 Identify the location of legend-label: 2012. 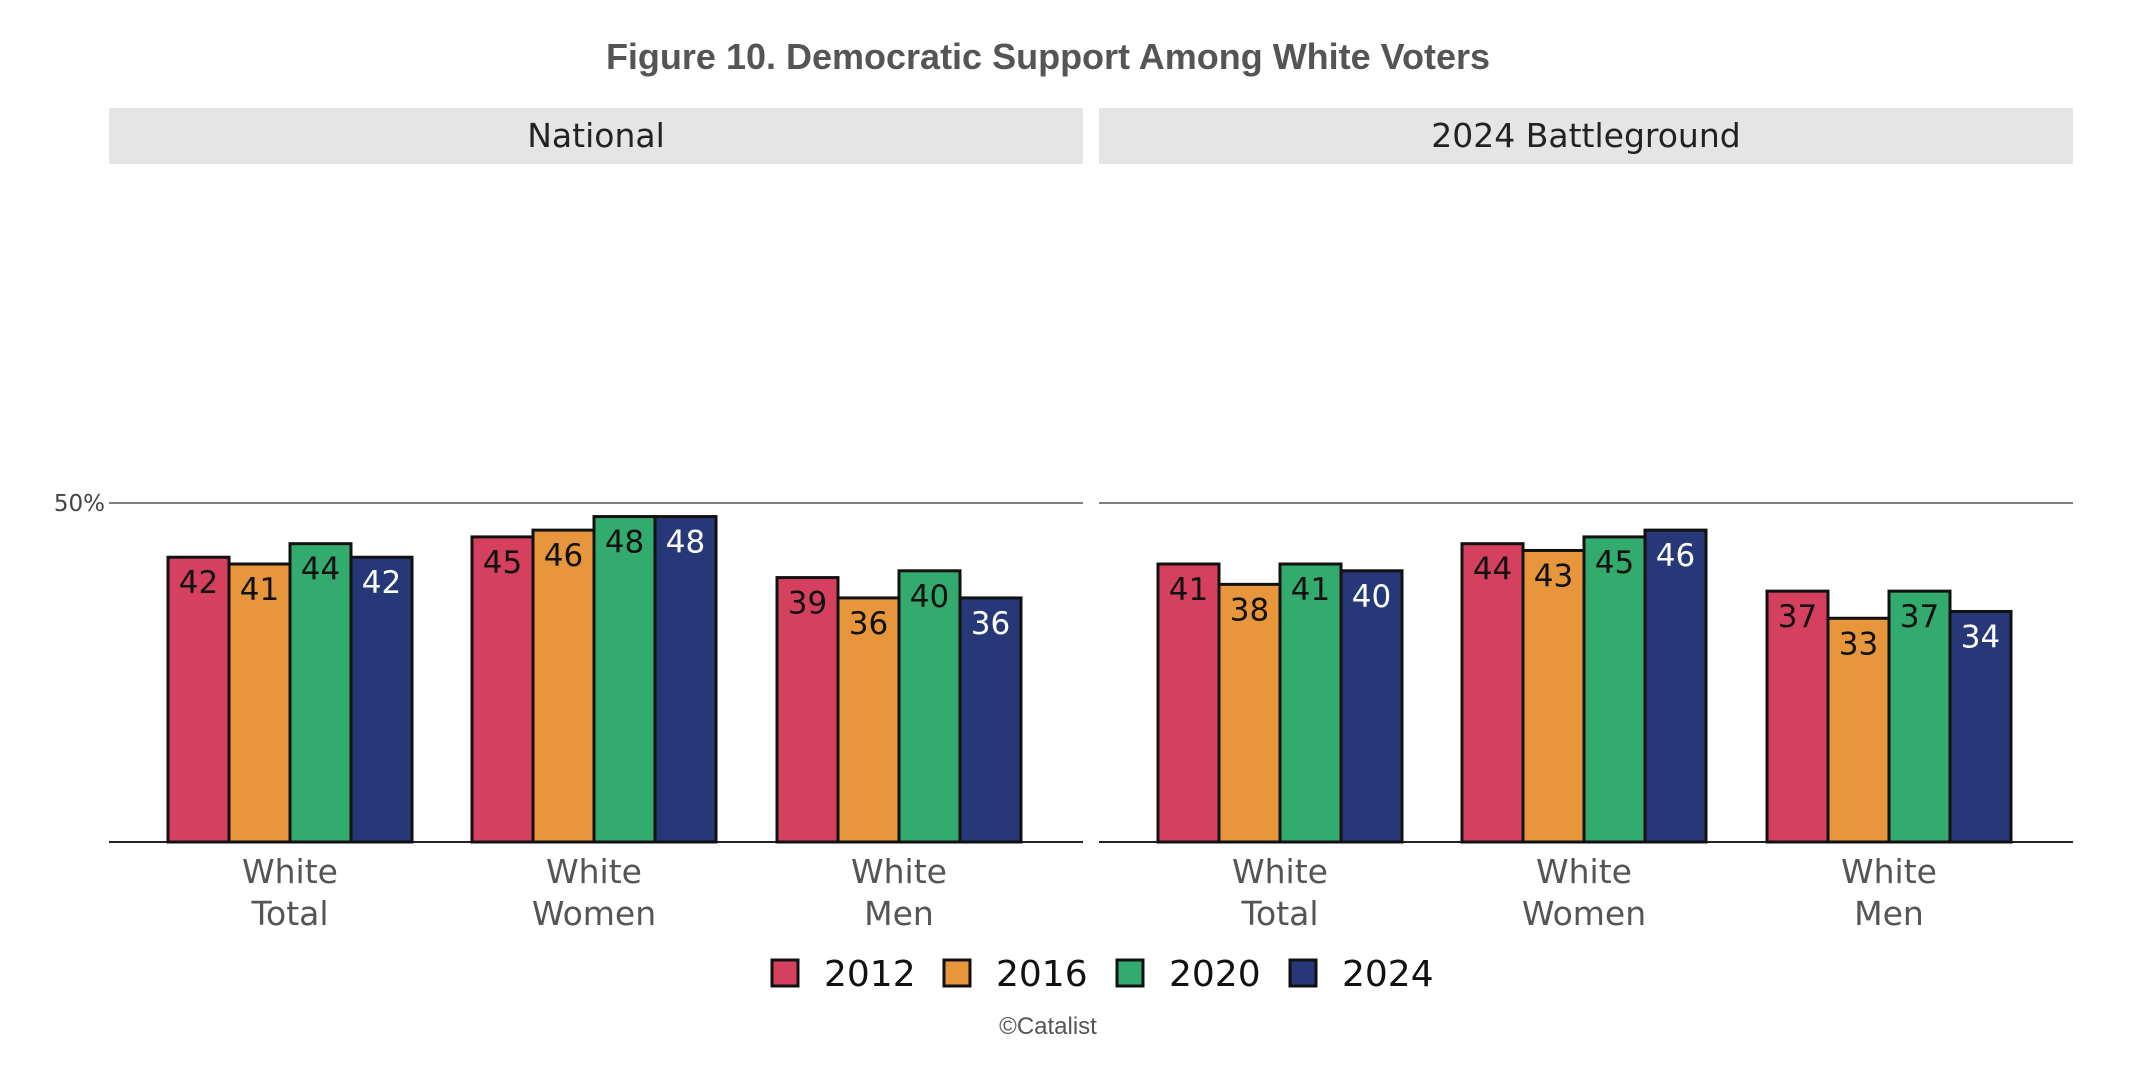
(870, 974).